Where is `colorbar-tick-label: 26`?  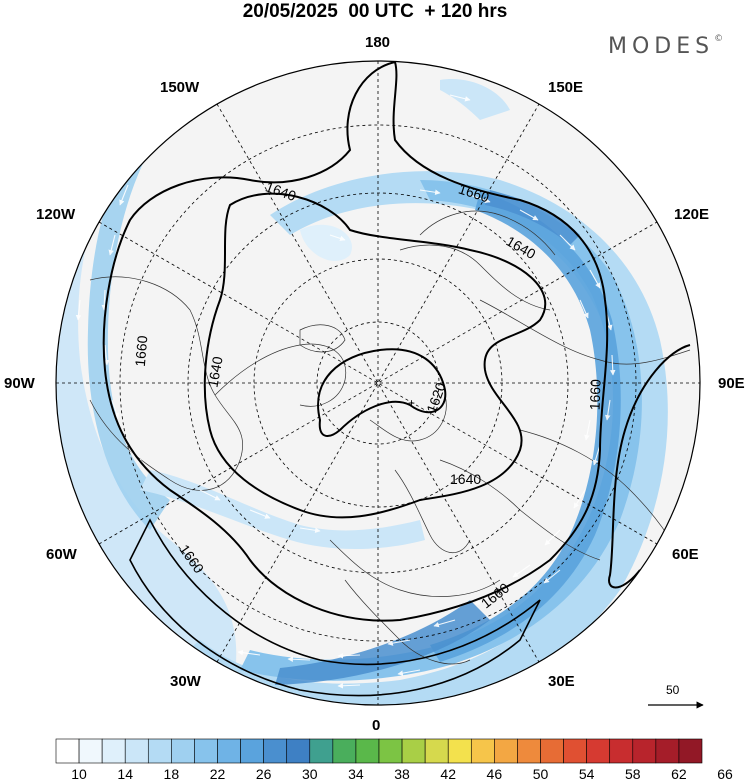
colorbar-tick-label: 26 is located at coordinates (263, 774).